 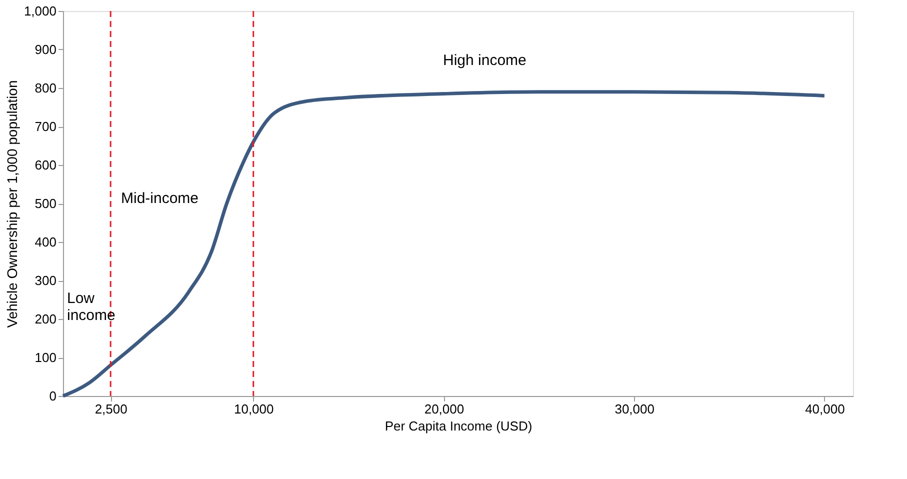 I want to click on y-tick-label: 900, so click(x=45, y=49).